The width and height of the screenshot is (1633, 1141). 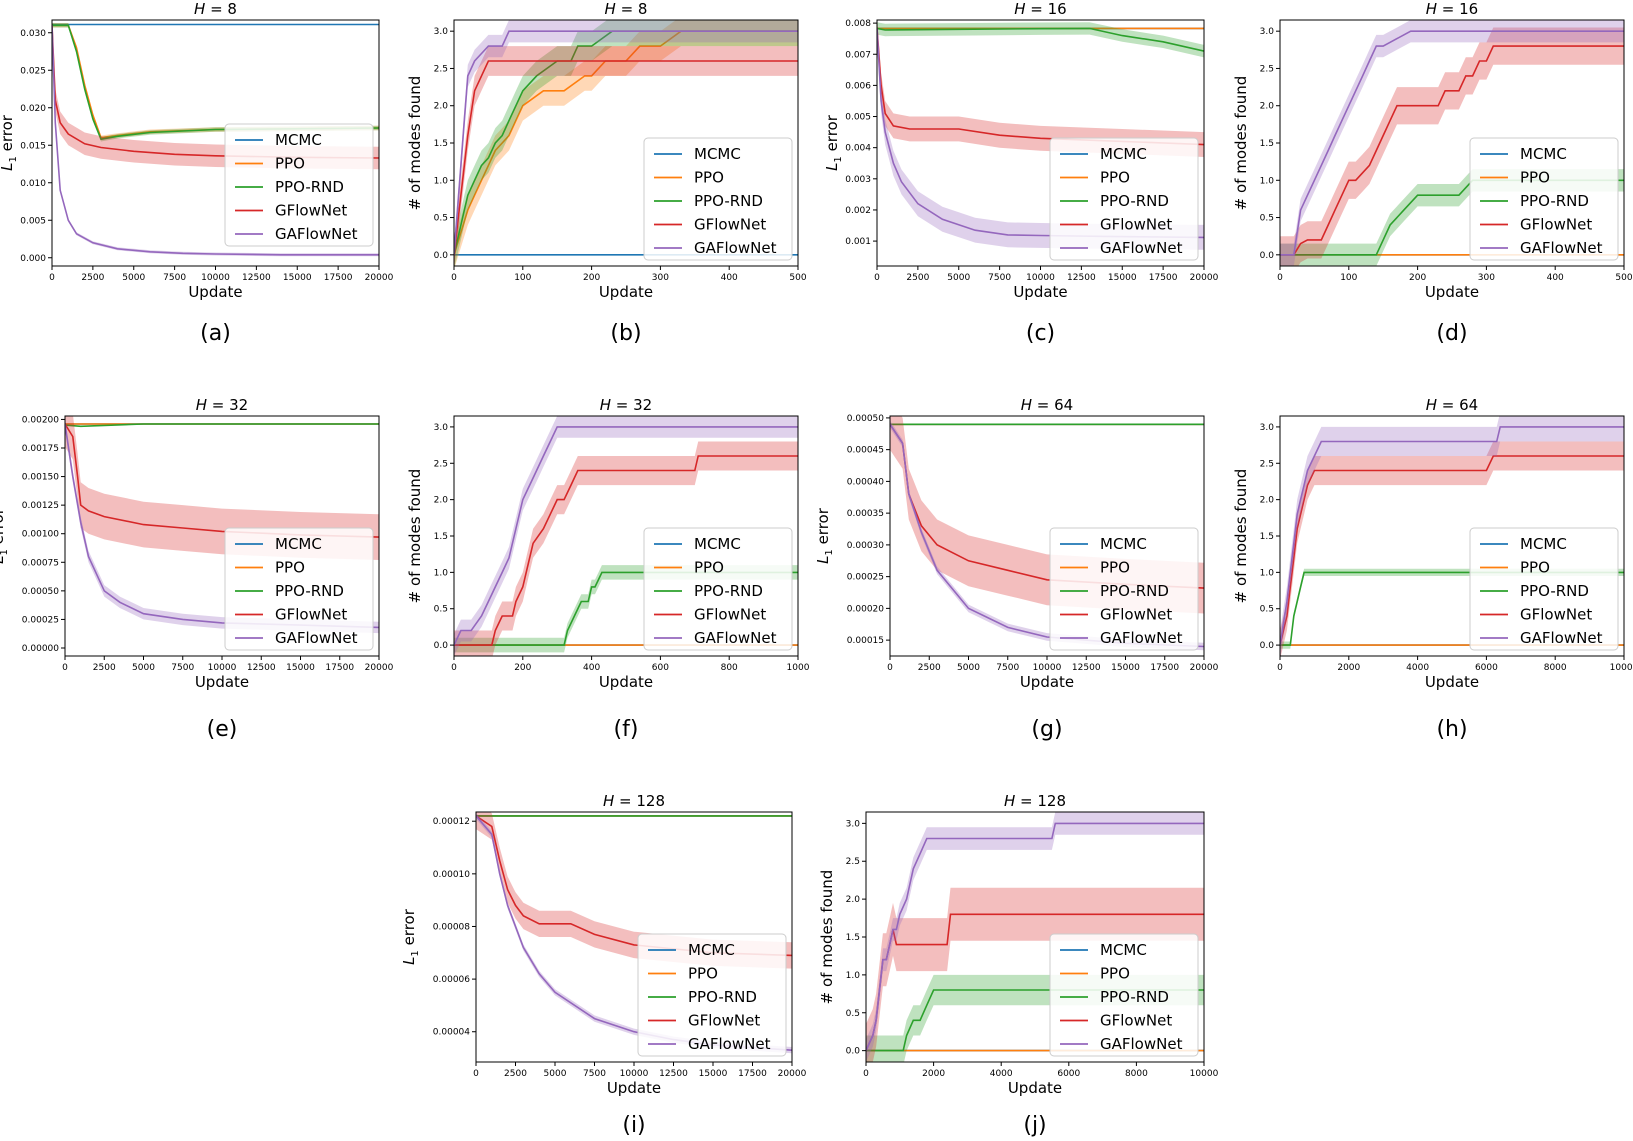 What do you see at coordinates (441, 181) in the screenshot?
I see `y-tick-label: 1.0` at bounding box center [441, 181].